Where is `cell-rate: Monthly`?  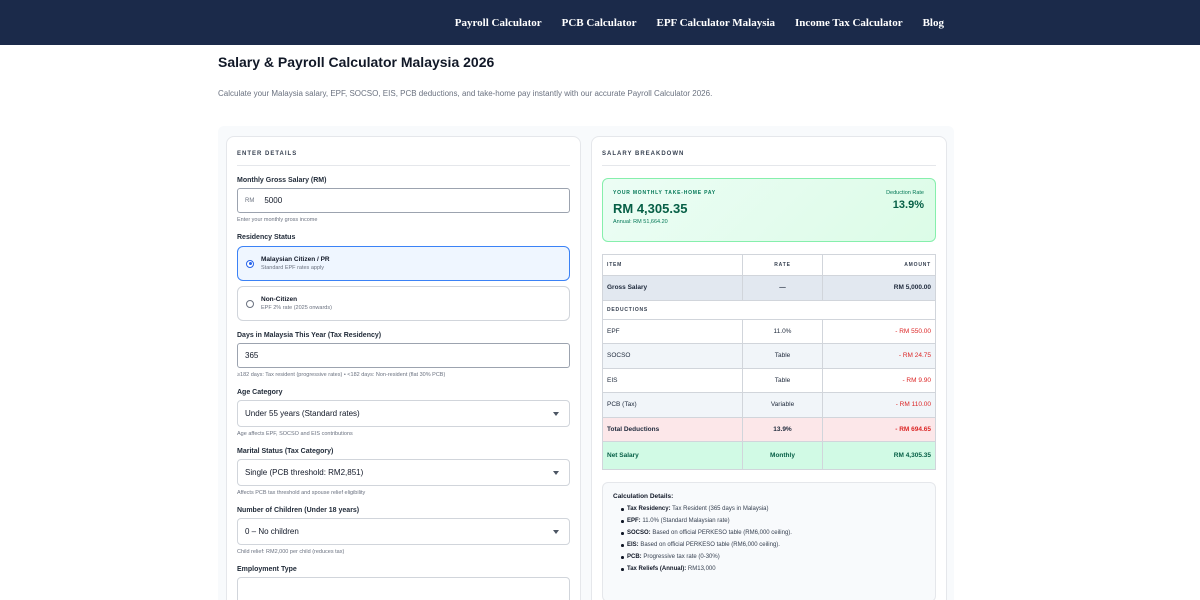 cell-rate: Monthly is located at coordinates (782, 455).